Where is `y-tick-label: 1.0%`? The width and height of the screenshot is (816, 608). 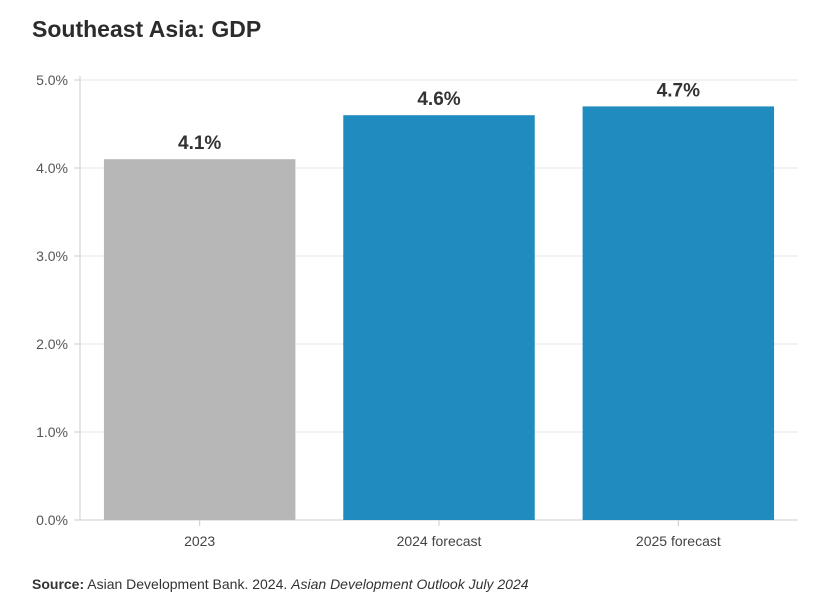 y-tick-label: 1.0% is located at coordinates (52, 432).